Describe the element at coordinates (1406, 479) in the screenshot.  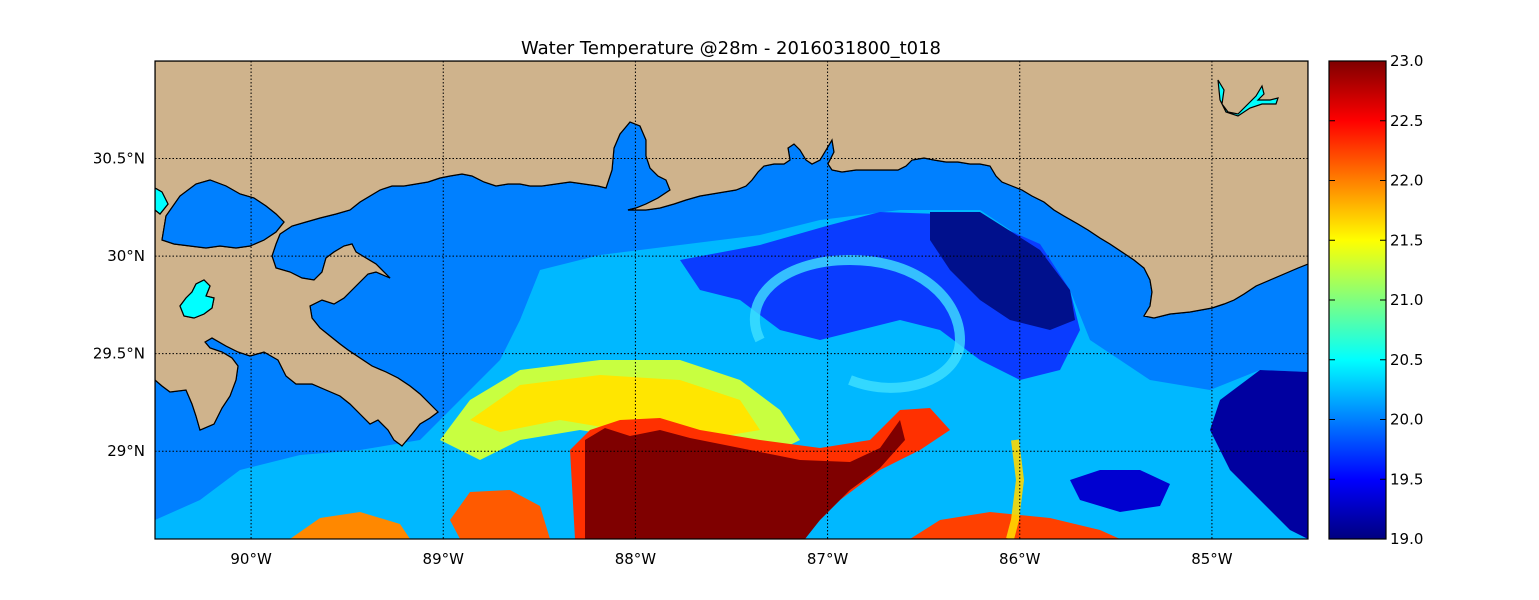
I see `colorbar-tick-label-7: 19.5` at that location.